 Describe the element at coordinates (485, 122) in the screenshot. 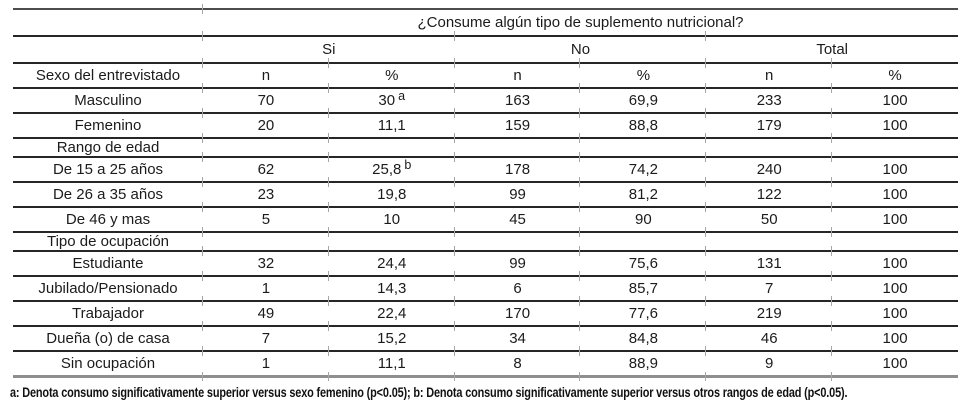

I see `table-row: Femenino 20 11,1 159 88,8 179 100` at that location.